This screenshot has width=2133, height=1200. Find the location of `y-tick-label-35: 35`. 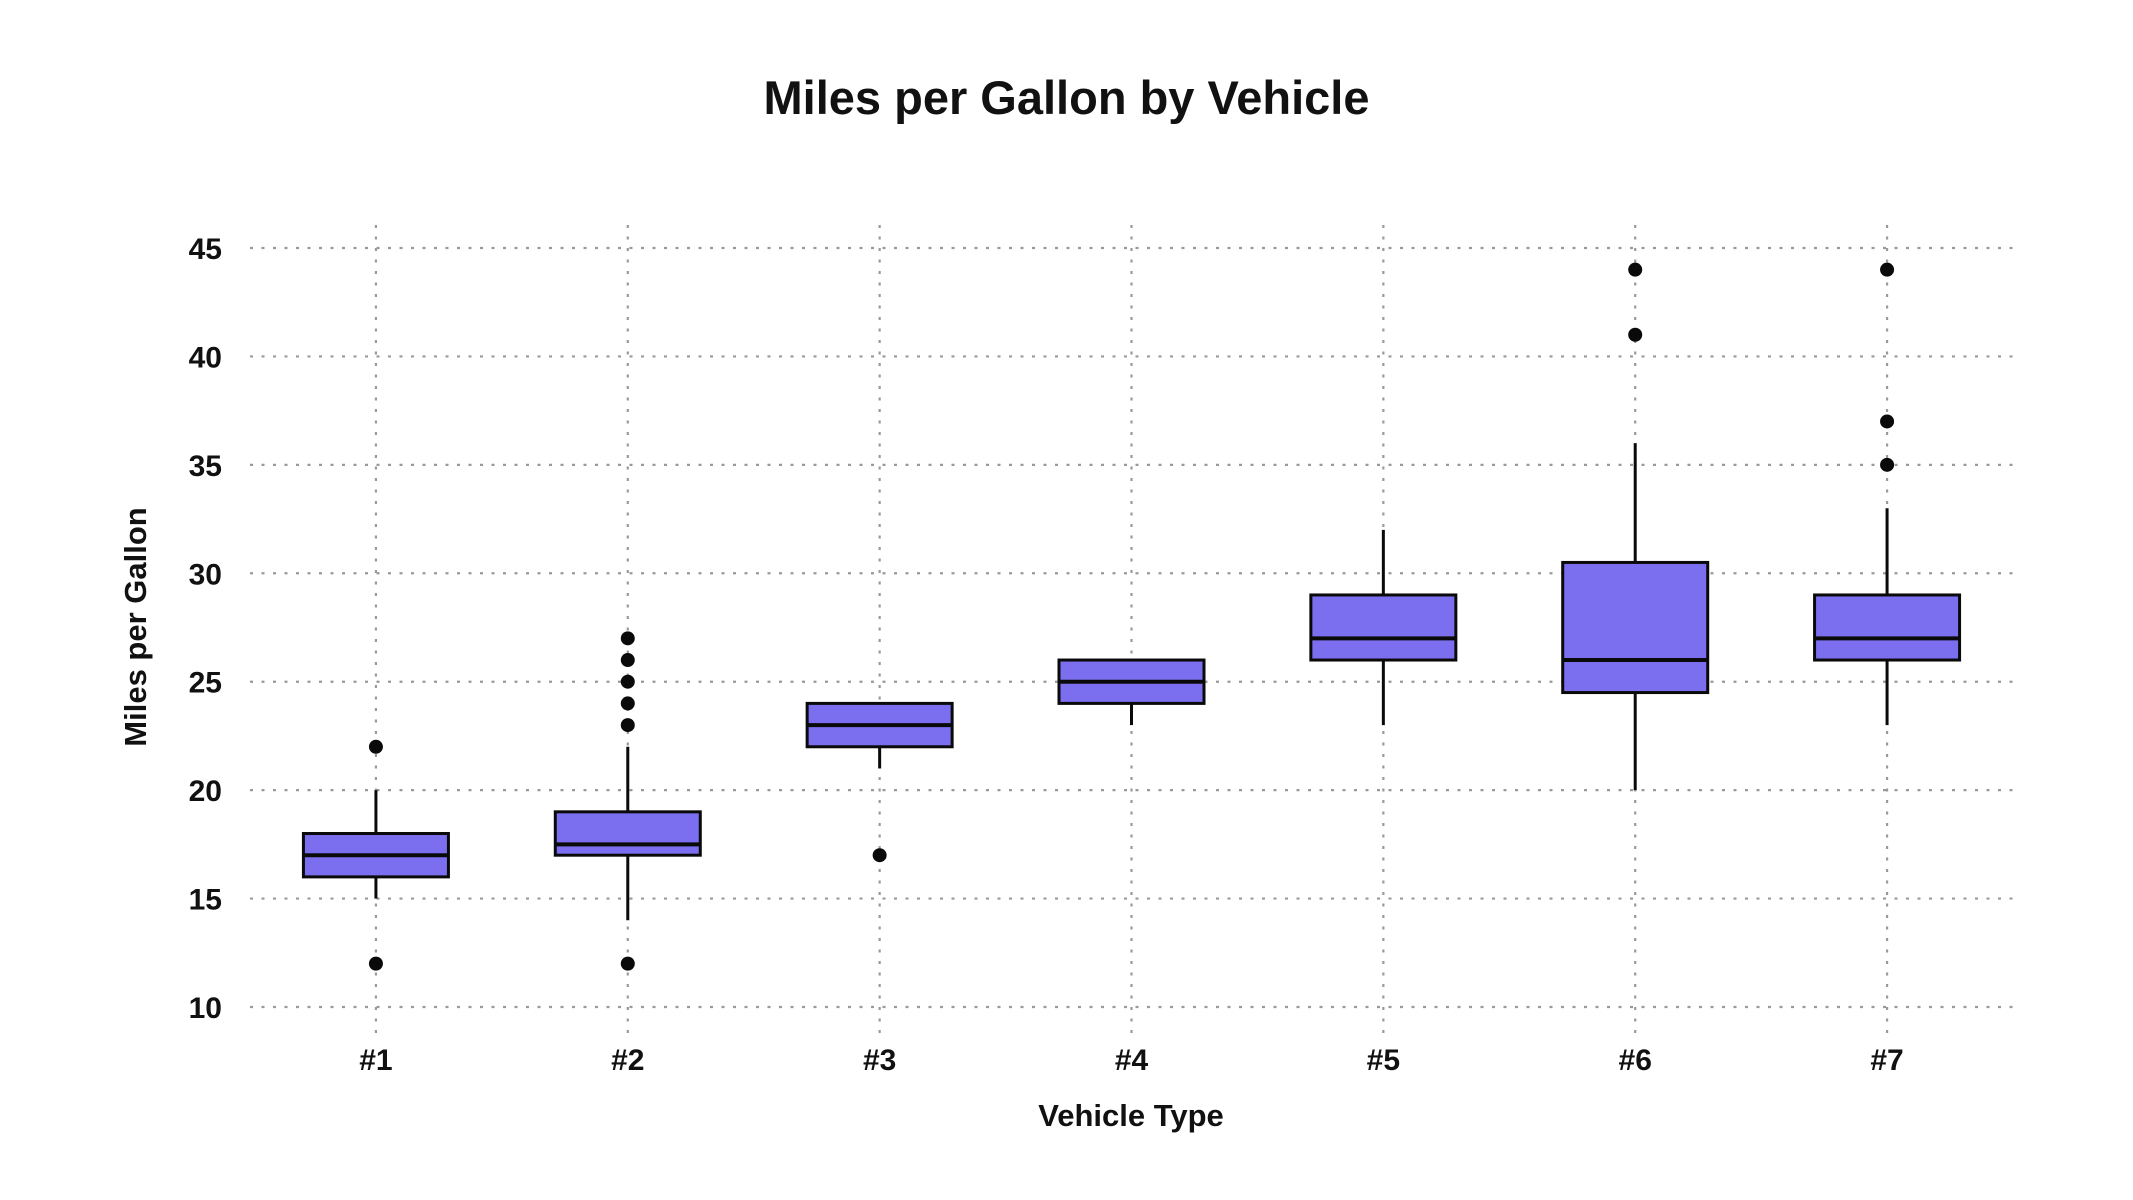

y-tick-label-35: 35 is located at coordinates (205, 466).